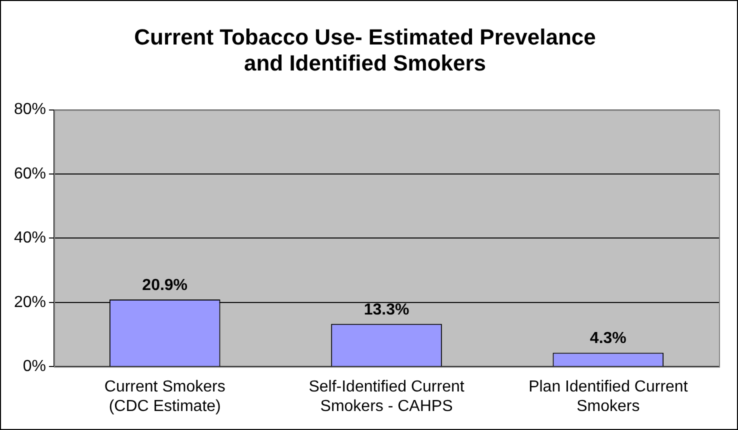 The width and height of the screenshot is (738, 430). I want to click on data-label: 20.9%, so click(165, 285).